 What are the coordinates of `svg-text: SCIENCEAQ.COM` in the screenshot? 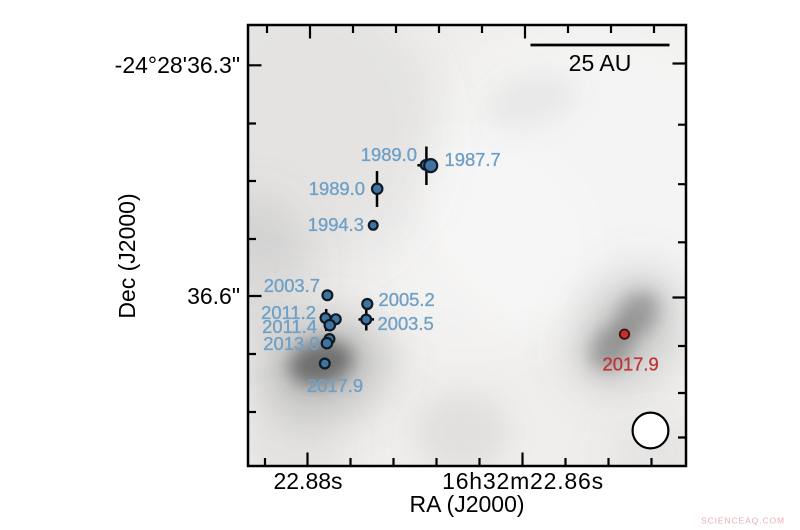 It's located at (743, 521).